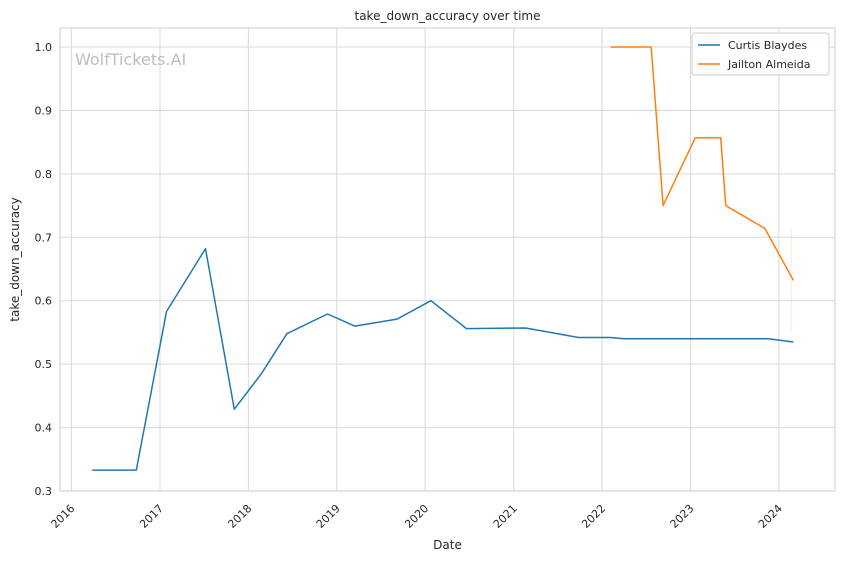 The width and height of the screenshot is (844, 561). Describe the element at coordinates (63, 516) in the screenshot. I see `x-tick-label: 2016` at that location.